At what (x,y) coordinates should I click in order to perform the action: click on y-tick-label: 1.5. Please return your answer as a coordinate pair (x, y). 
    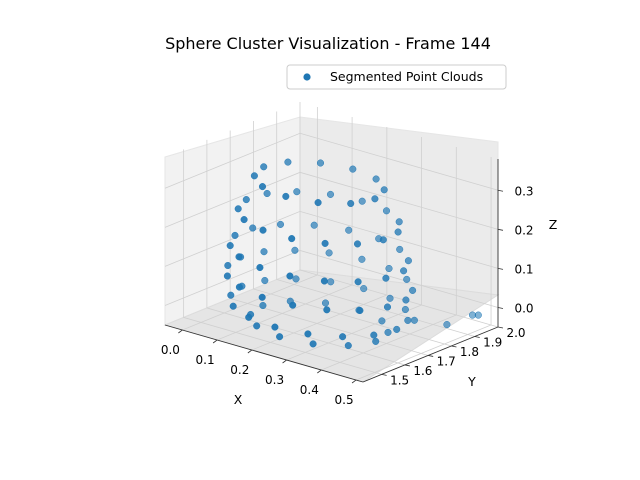
    Looking at the image, I should click on (399, 380).